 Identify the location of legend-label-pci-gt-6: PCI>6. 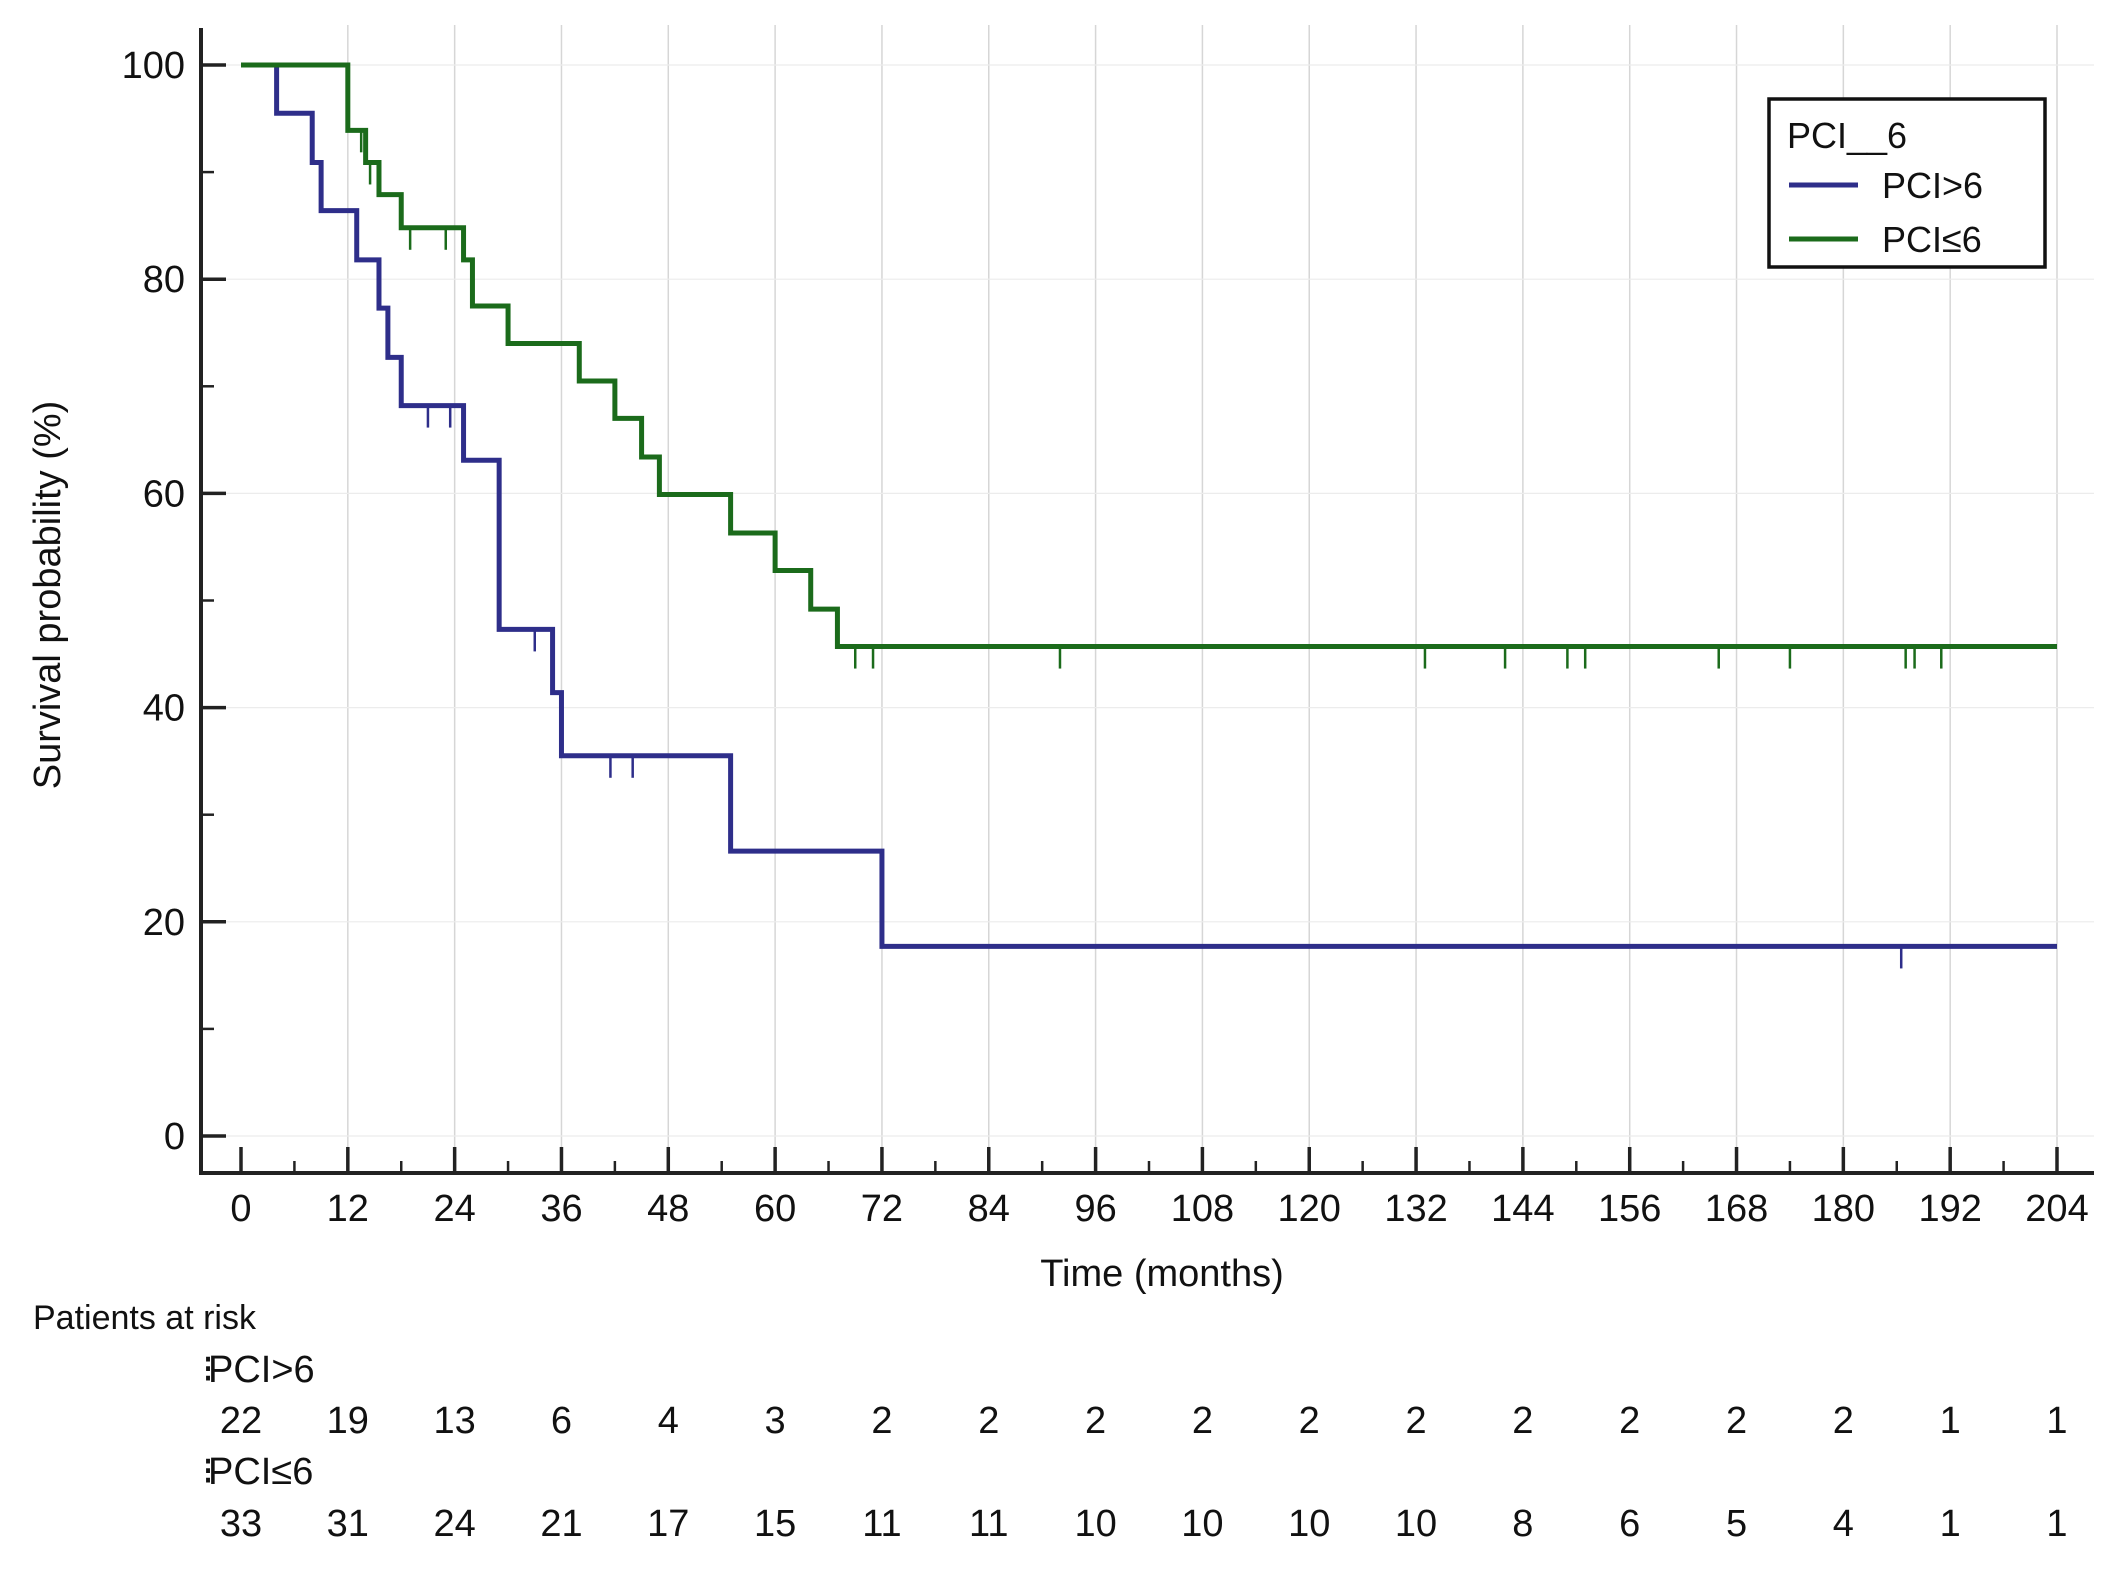
(1932, 185).